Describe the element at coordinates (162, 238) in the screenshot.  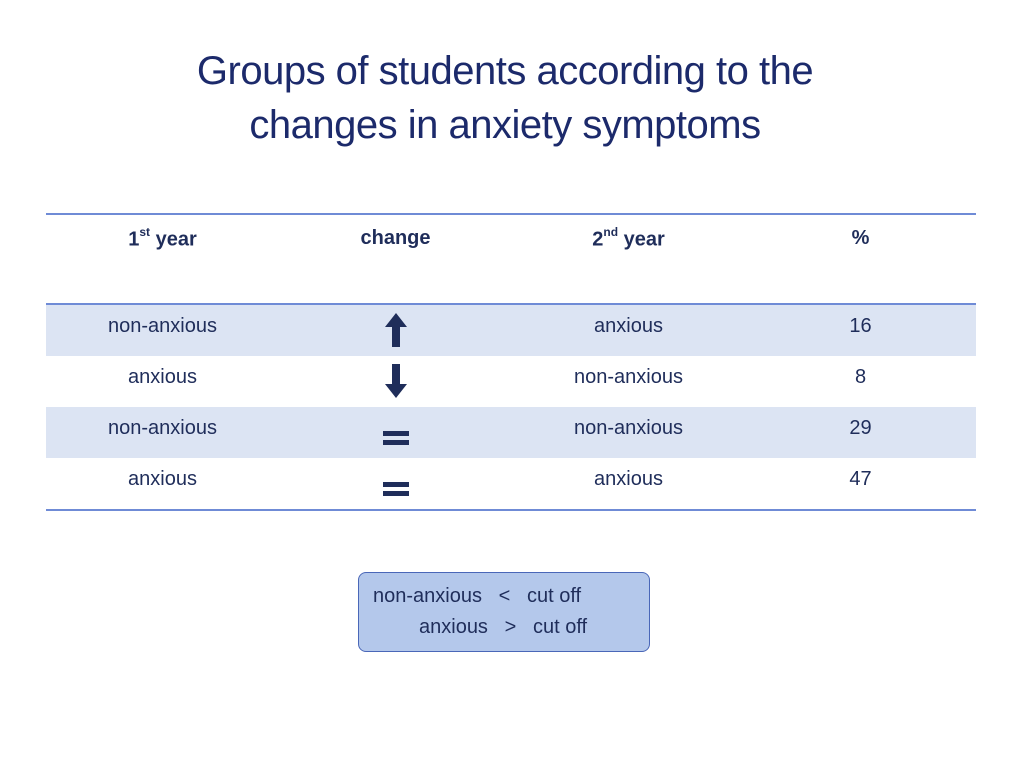
I see `header-first-year: 1st year` at that location.